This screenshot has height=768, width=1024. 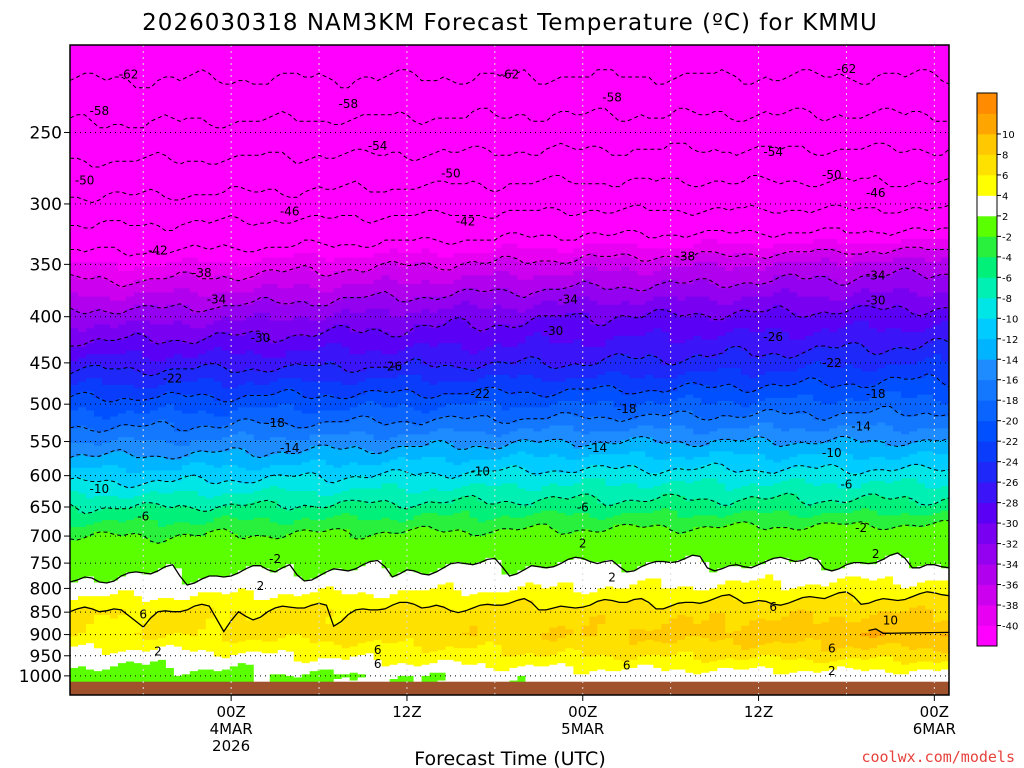 What do you see at coordinates (509, 267) in the screenshot?
I see `contour-line` at bounding box center [509, 267].